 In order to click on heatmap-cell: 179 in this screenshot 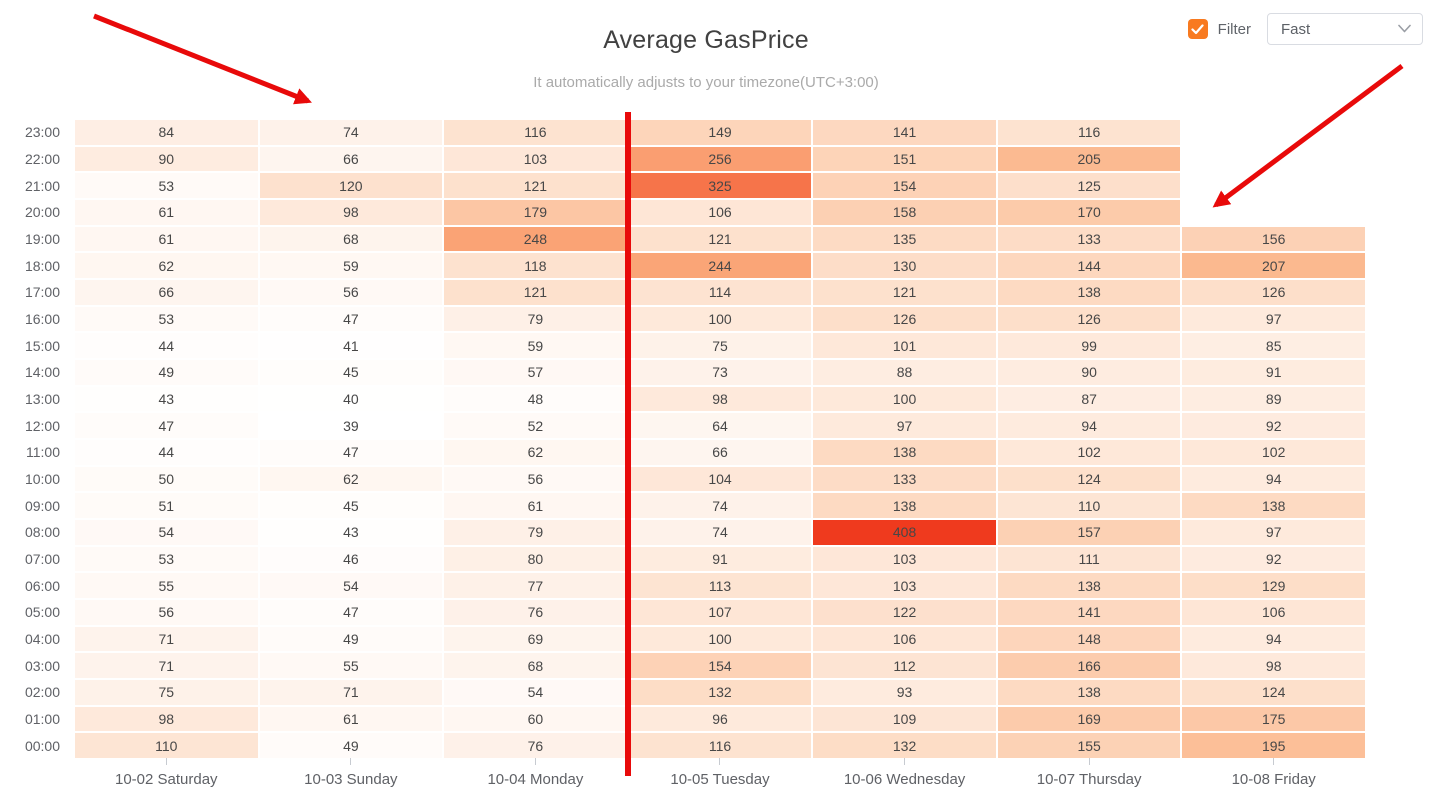, I will do `click(535, 212)`.